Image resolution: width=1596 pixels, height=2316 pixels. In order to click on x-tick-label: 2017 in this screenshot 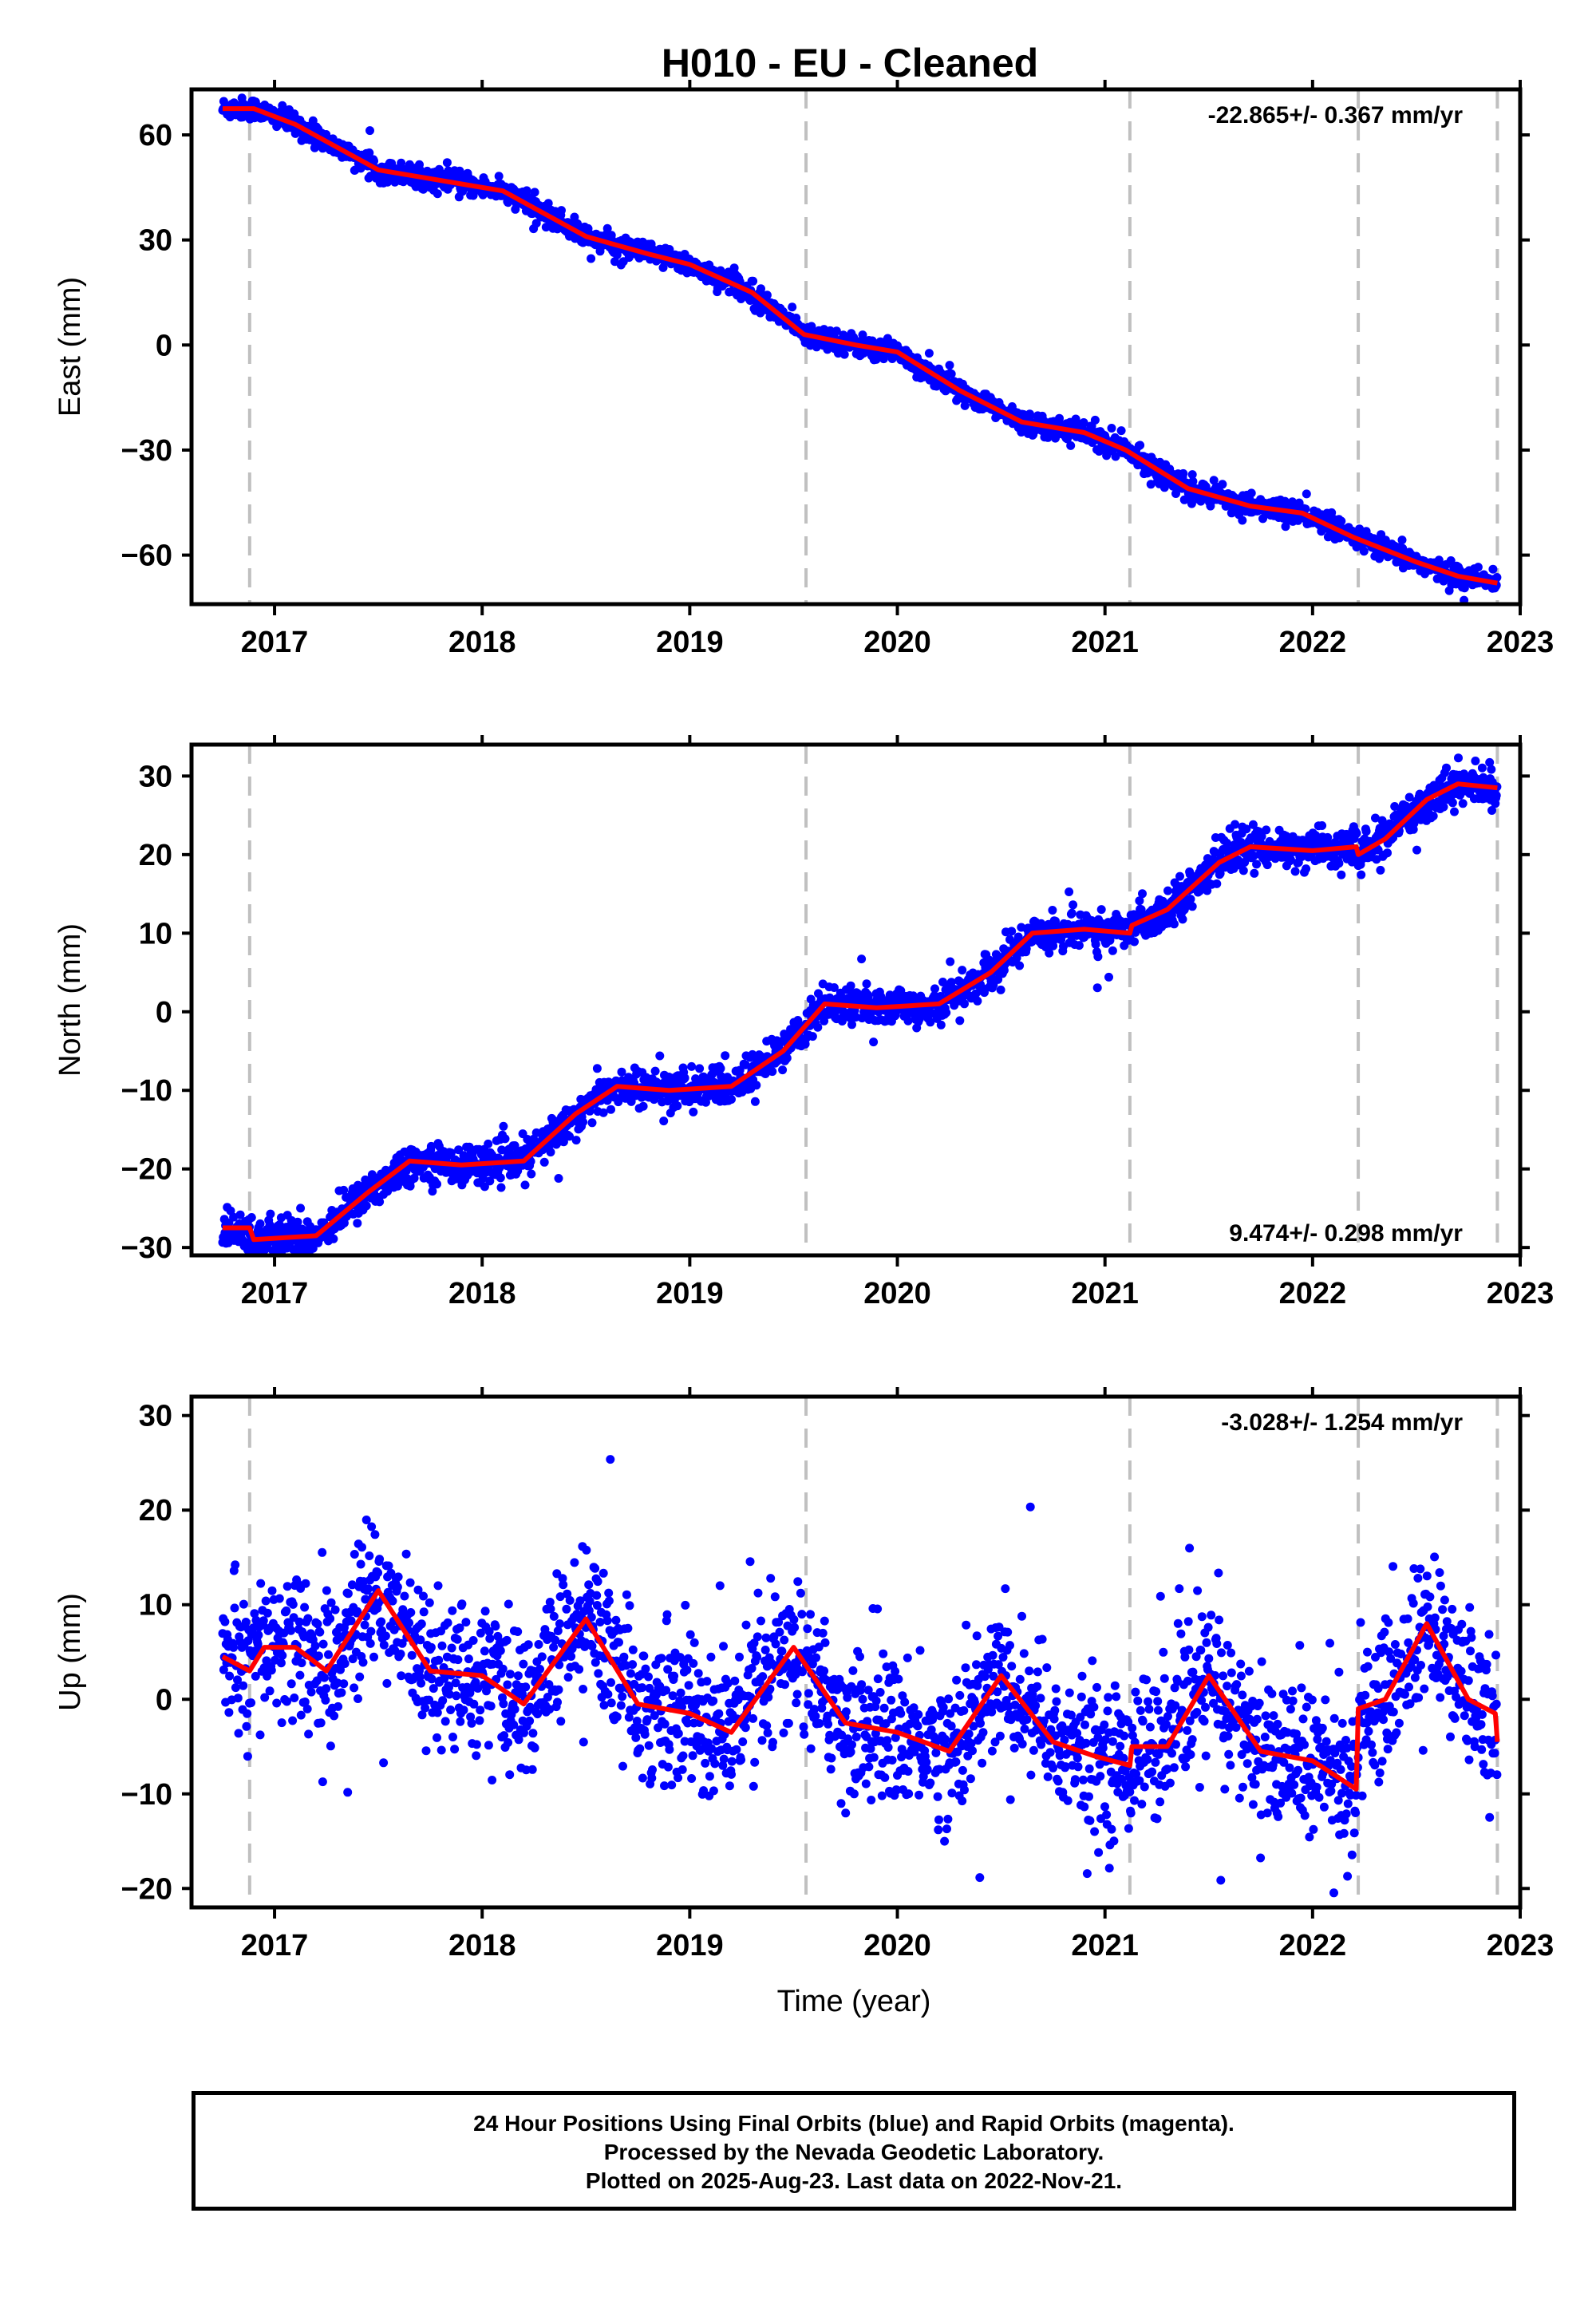, I will do `click(275, 1293)`.